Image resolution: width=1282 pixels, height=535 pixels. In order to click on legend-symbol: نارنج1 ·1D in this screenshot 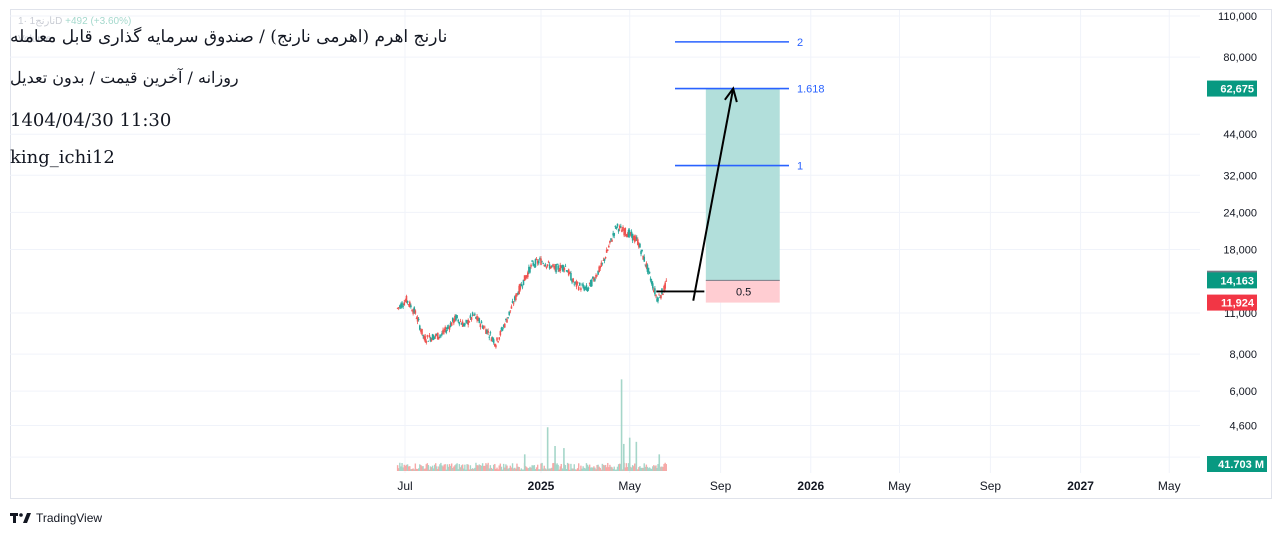, I will do `click(42, 21)`.